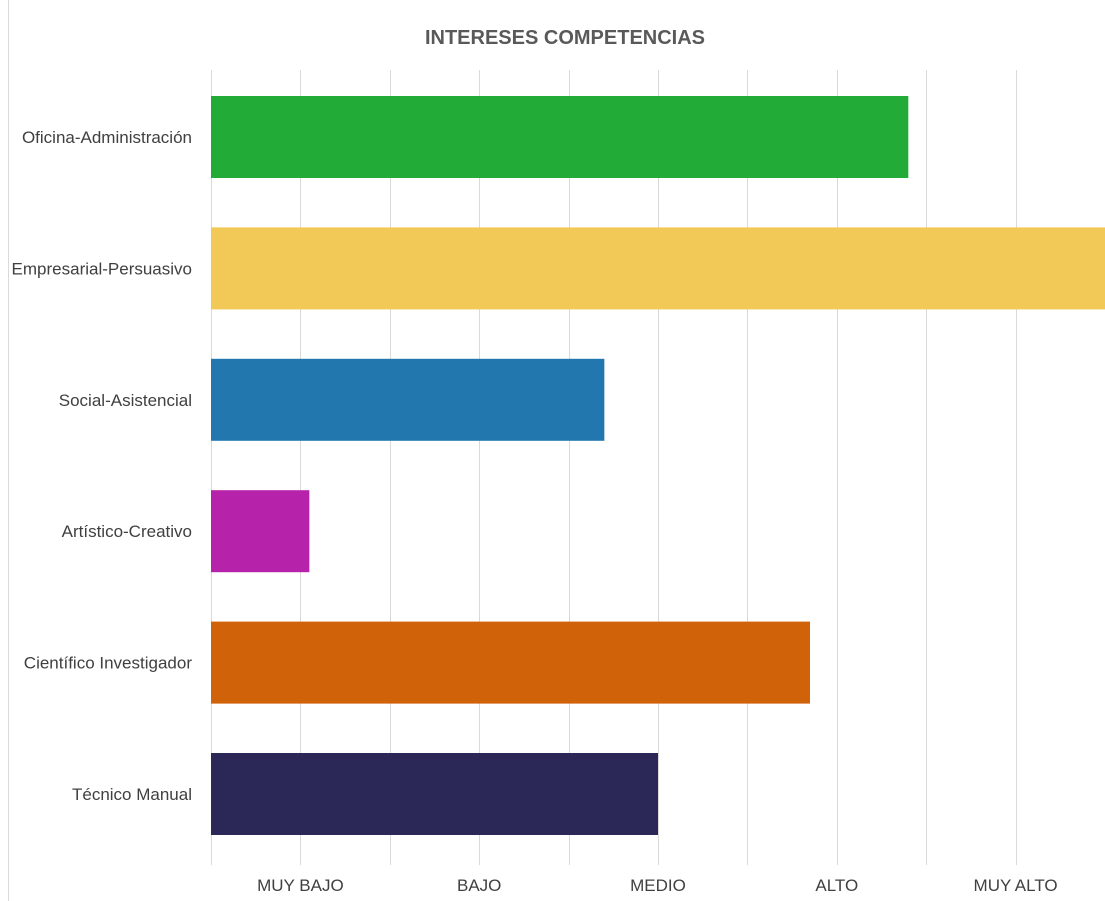  Describe the element at coordinates (510, 662) in the screenshot. I see `bar-cient-fico-investigador` at that location.